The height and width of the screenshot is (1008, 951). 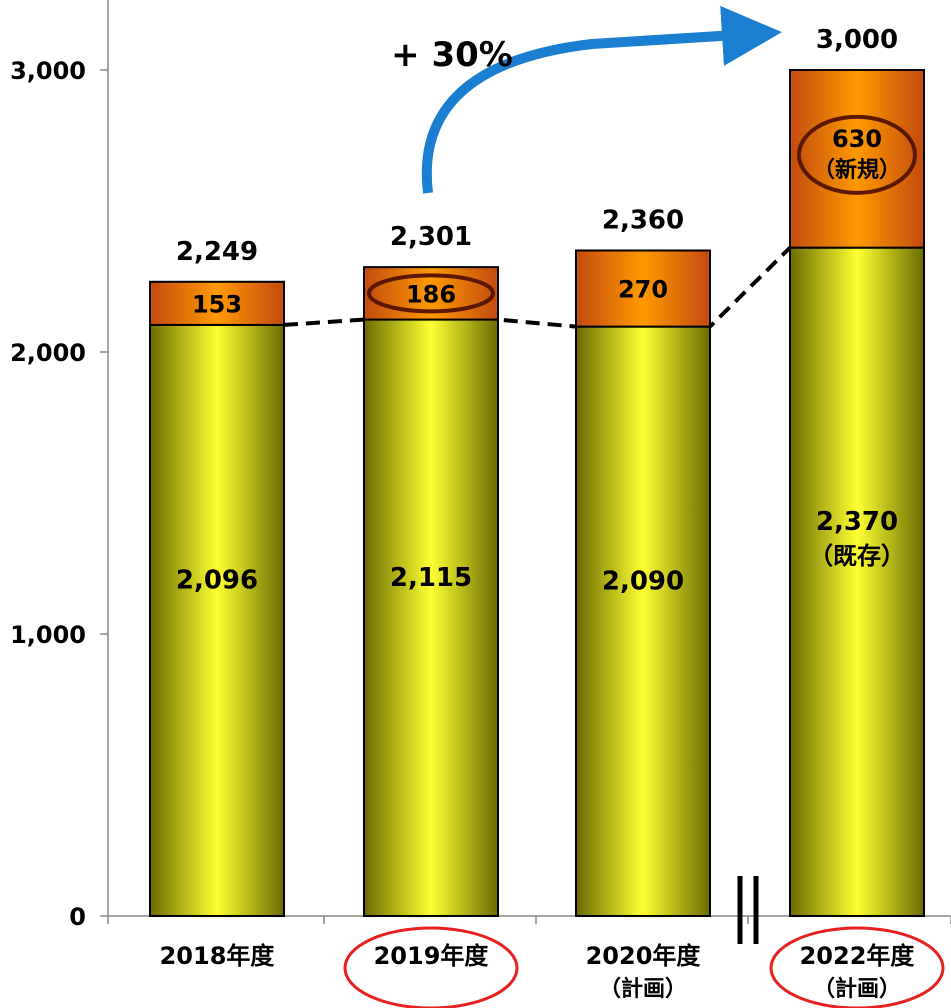 I want to click on base-connector-line, so click(x=537, y=287).